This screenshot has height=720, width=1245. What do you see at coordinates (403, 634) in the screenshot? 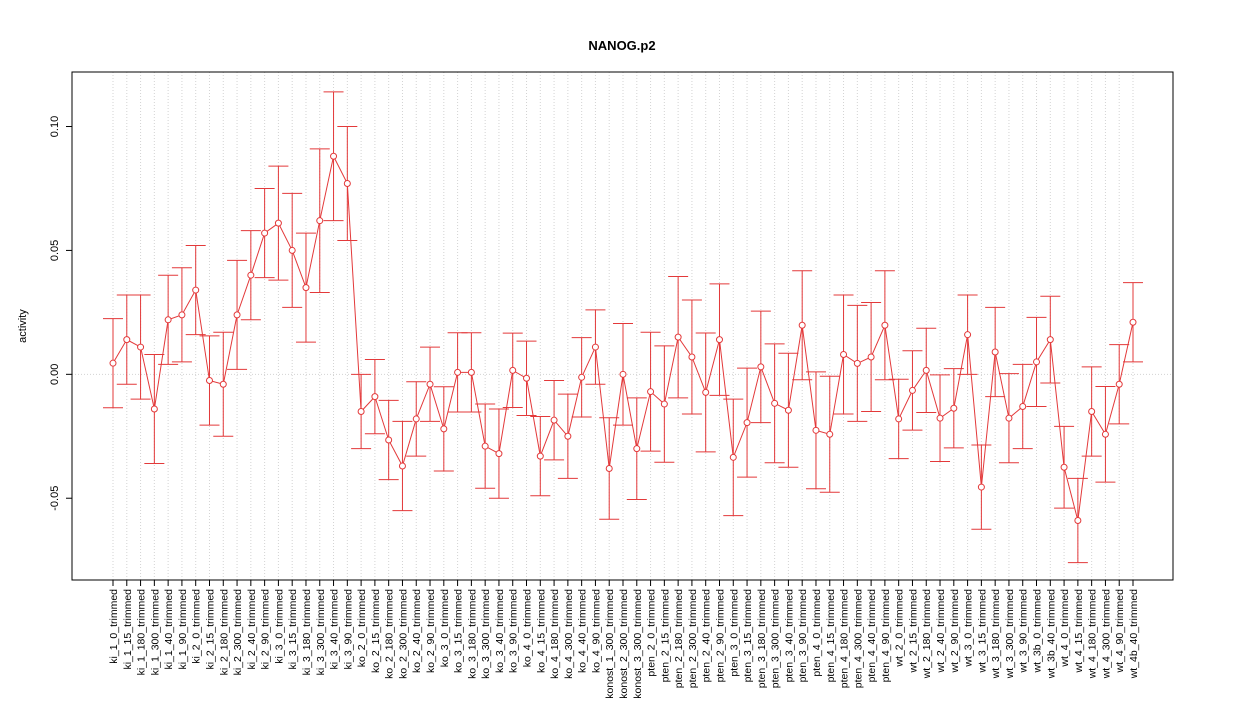
I see `x-tick-label: ko_2_300_trimmed` at bounding box center [403, 634].